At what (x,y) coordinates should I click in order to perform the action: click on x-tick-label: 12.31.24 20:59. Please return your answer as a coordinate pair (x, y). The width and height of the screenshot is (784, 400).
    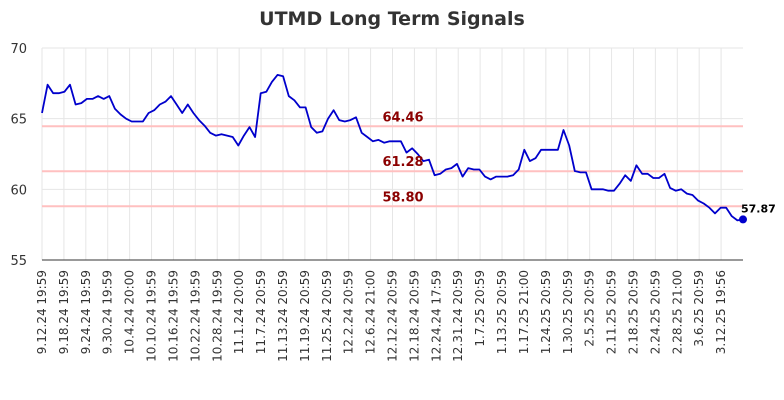
    Looking at the image, I should click on (458, 316).